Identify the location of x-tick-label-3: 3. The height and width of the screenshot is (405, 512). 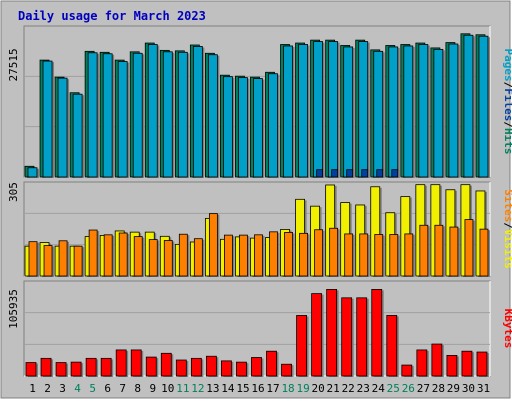
(62, 388).